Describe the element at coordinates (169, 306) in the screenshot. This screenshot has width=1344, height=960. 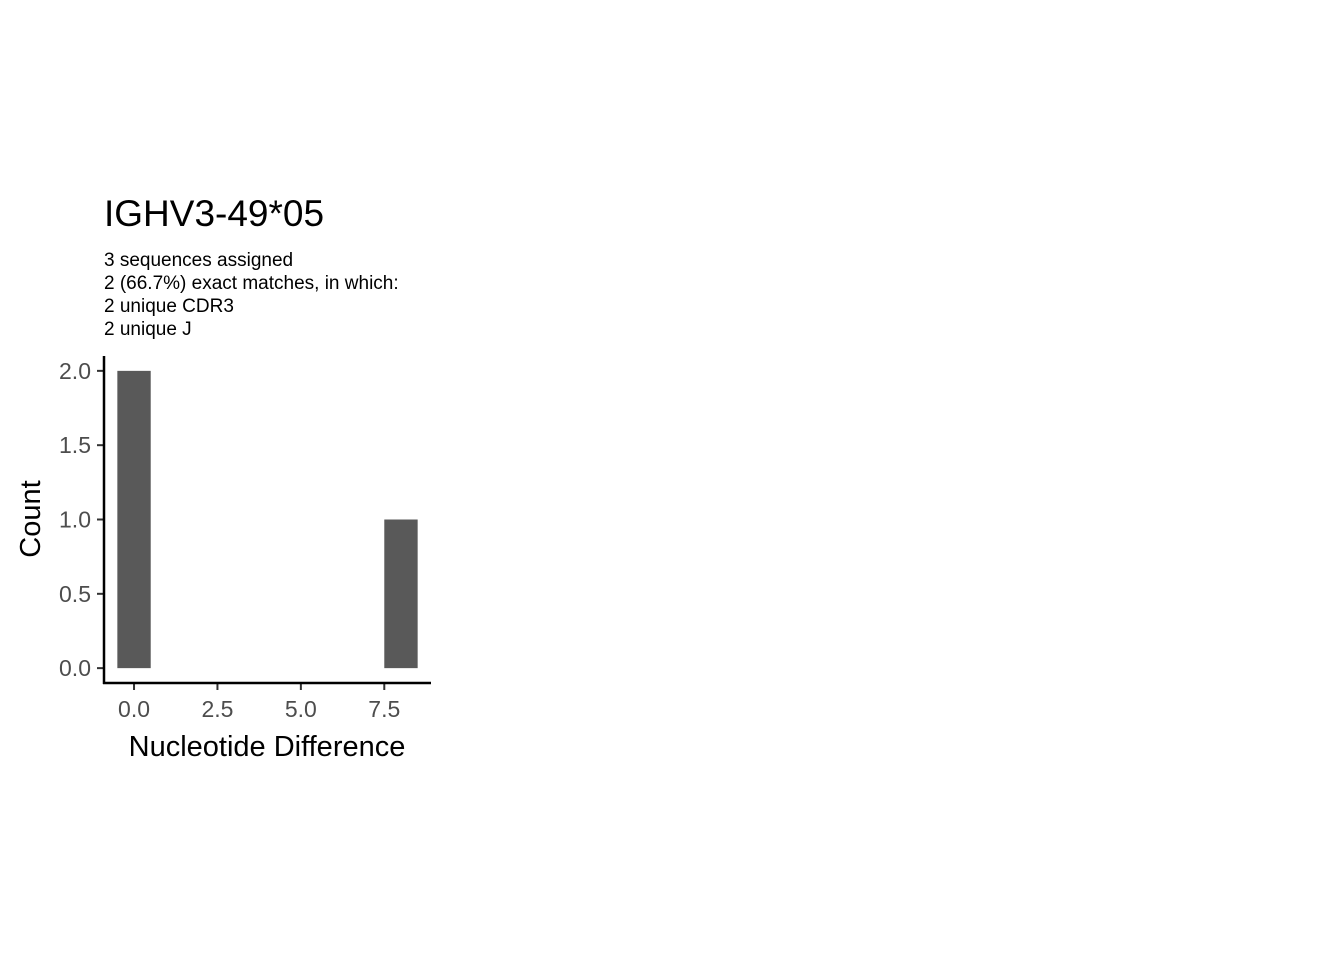
I see `subtitle-line-3: 2 unique CDR3` at that location.